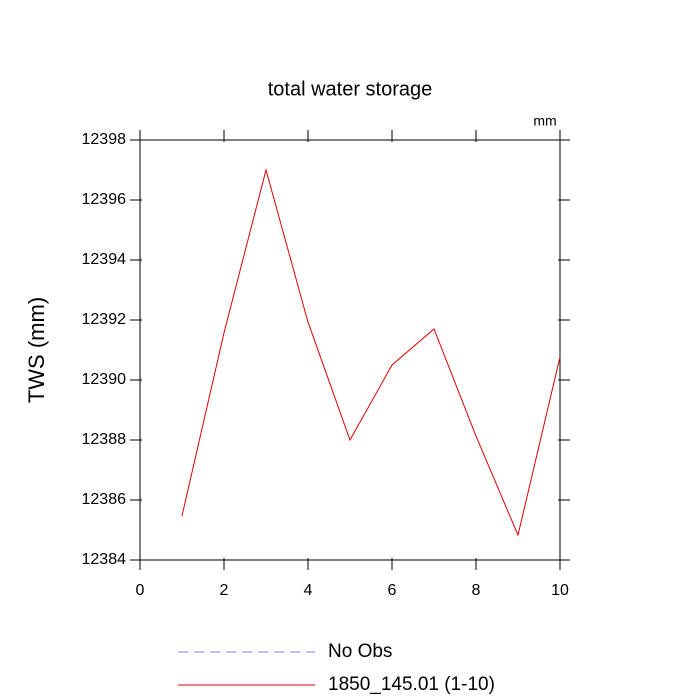 The image size is (700, 700). What do you see at coordinates (224, 590) in the screenshot?
I see `x-tick-label: 2` at bounding box center [224, 590].